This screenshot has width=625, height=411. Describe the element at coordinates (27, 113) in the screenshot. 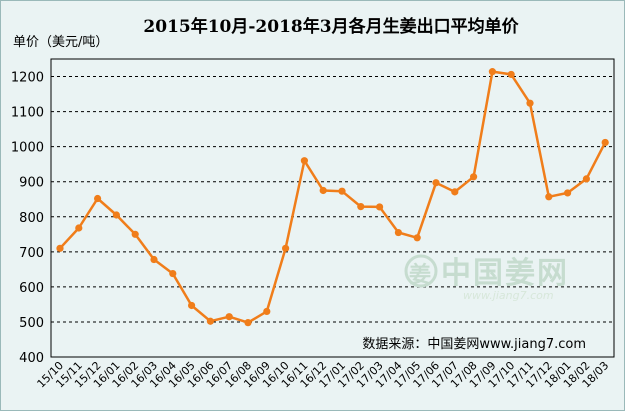

I see `y-tick-label: 1100` at that location.